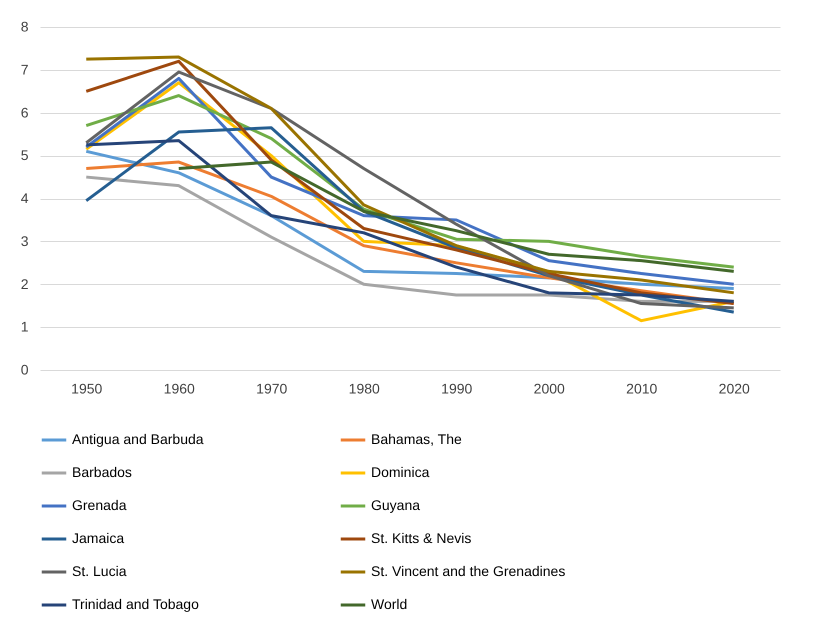 The height and width of the screenshot is (644, 814). What do you see at coordinates (99, 505) in the screenshot?
I see `legend-label: Grenada` at bounding box center [99, 505].